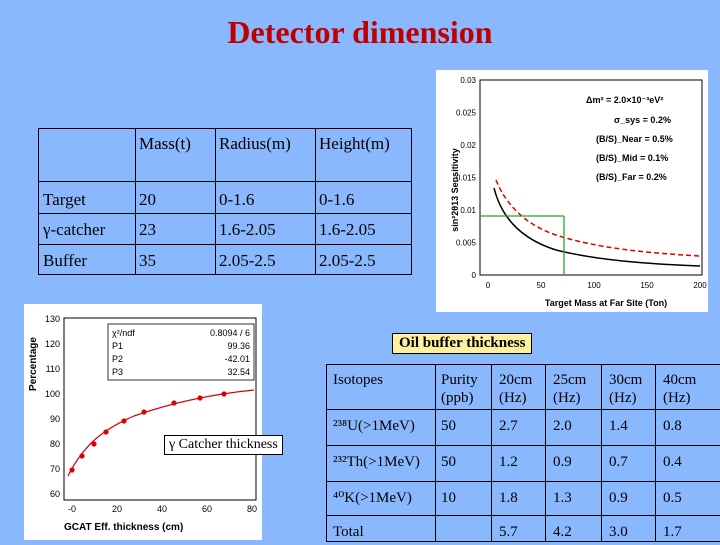 The image size is (720, 545). Describe the element at coordinates (672, 462) in the screenshot. I see `rate-cell: 0.4` at that location.